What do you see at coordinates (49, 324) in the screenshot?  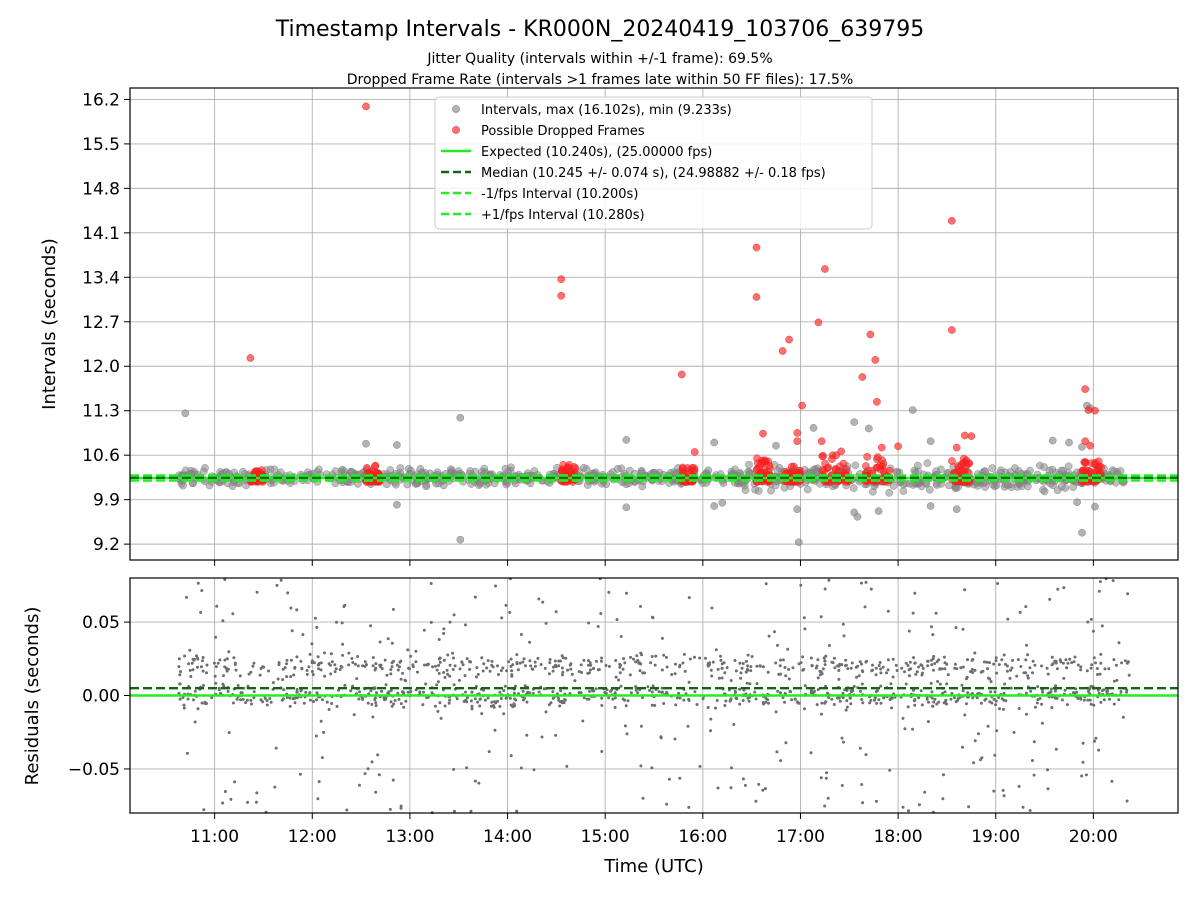 I see `intervals-y-axis-label: Intervals (seconds)` at bounding box center [49, 324].